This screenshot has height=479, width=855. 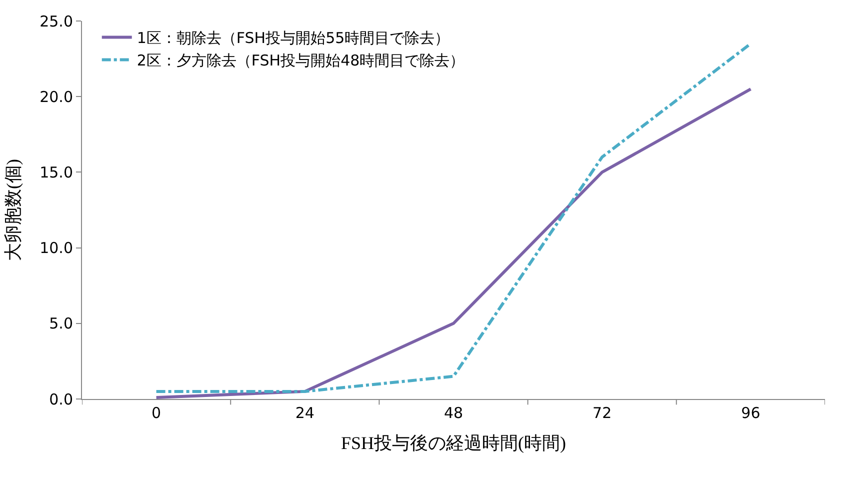 I want to click on x-tick-label: 48, so click(x=454, y=413).